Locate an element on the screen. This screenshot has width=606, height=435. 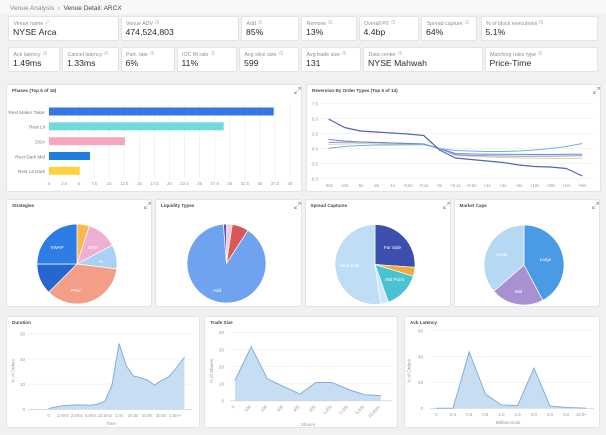
svg-text: Add is located at coordinates (217, 290).